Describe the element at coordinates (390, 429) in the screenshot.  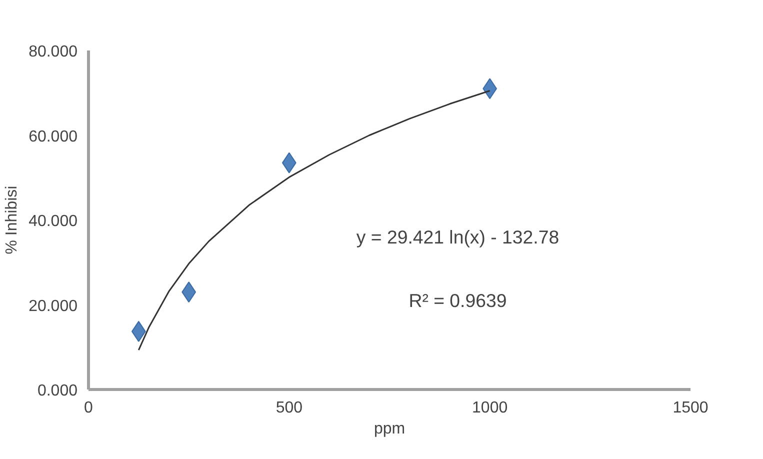
I see `x-axis-title: ppm` at that location.